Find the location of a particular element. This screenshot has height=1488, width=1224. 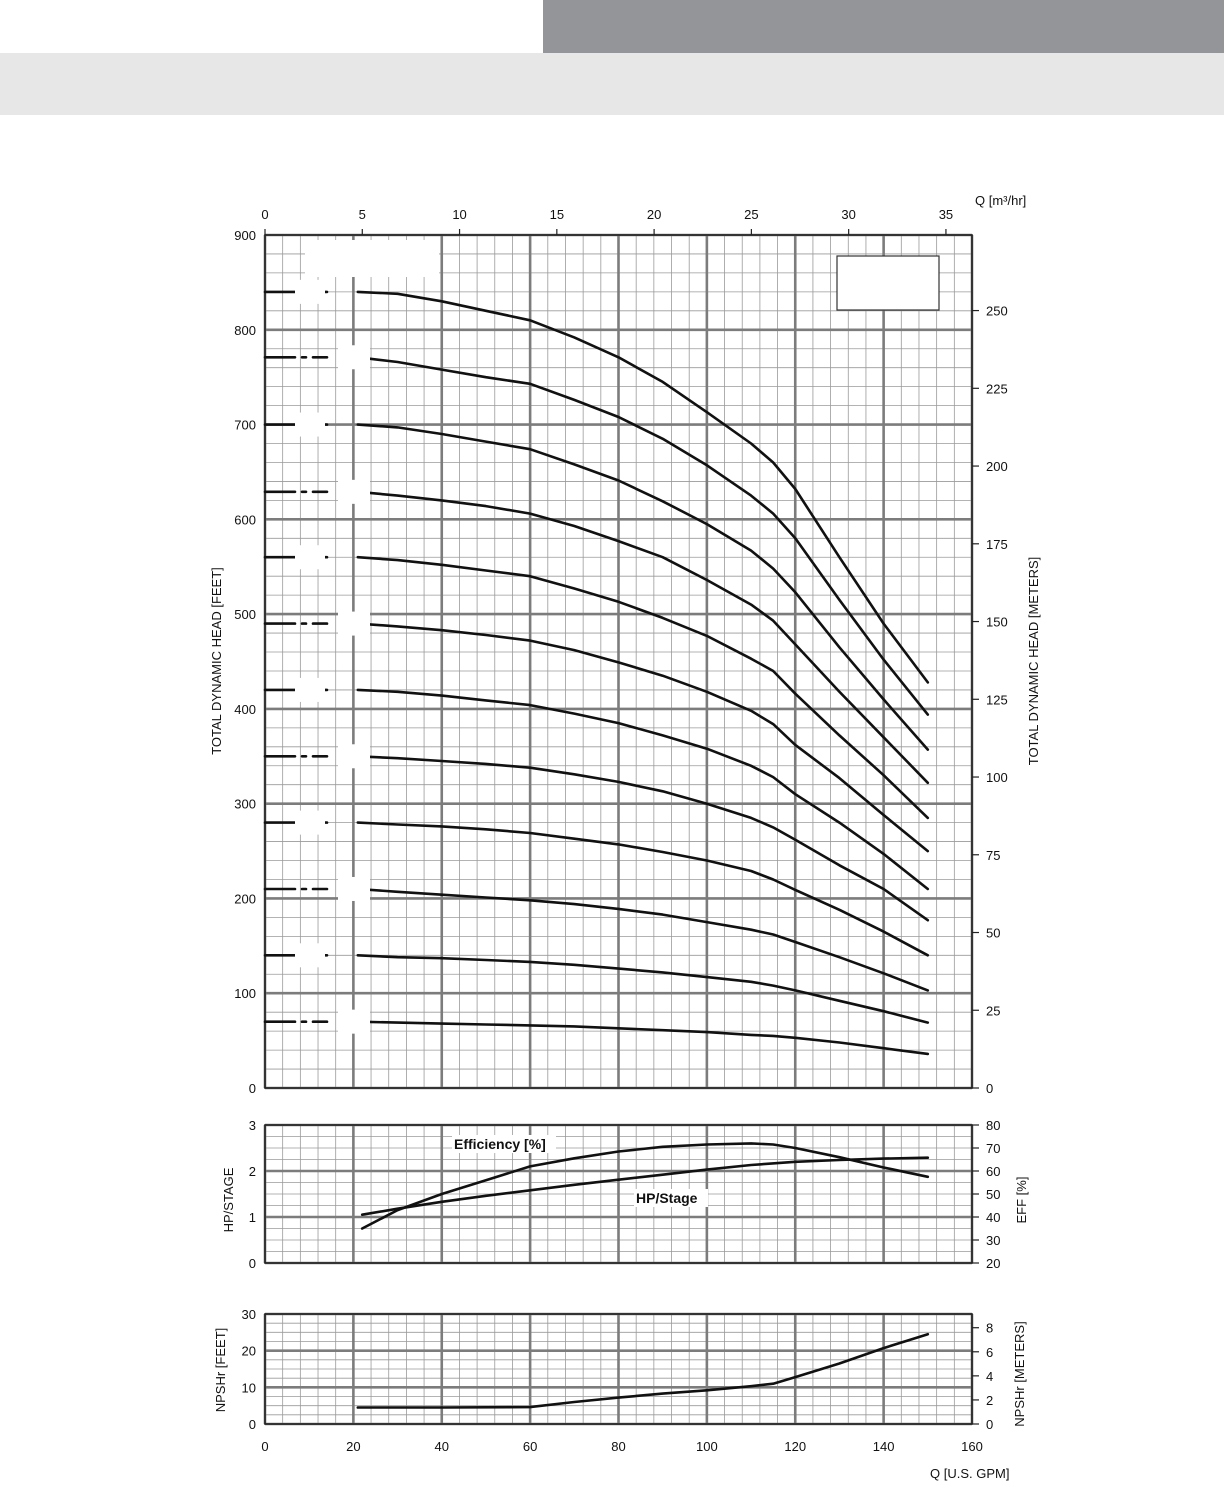

x-tick-label: 60 is located at coordinates (530, 1446).